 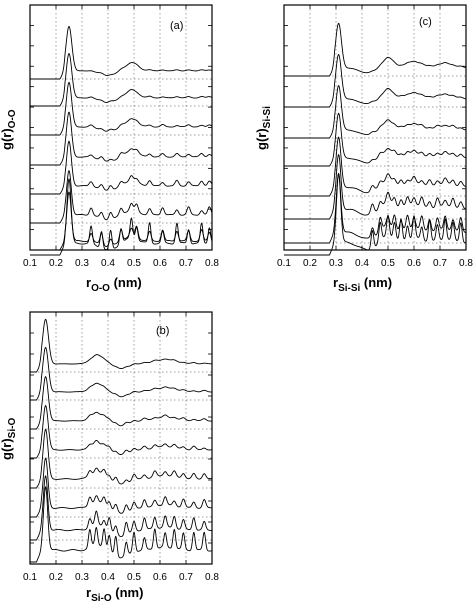 I want to click on panel-c-ylabel-main: g(r), so click(x=261, y=139).